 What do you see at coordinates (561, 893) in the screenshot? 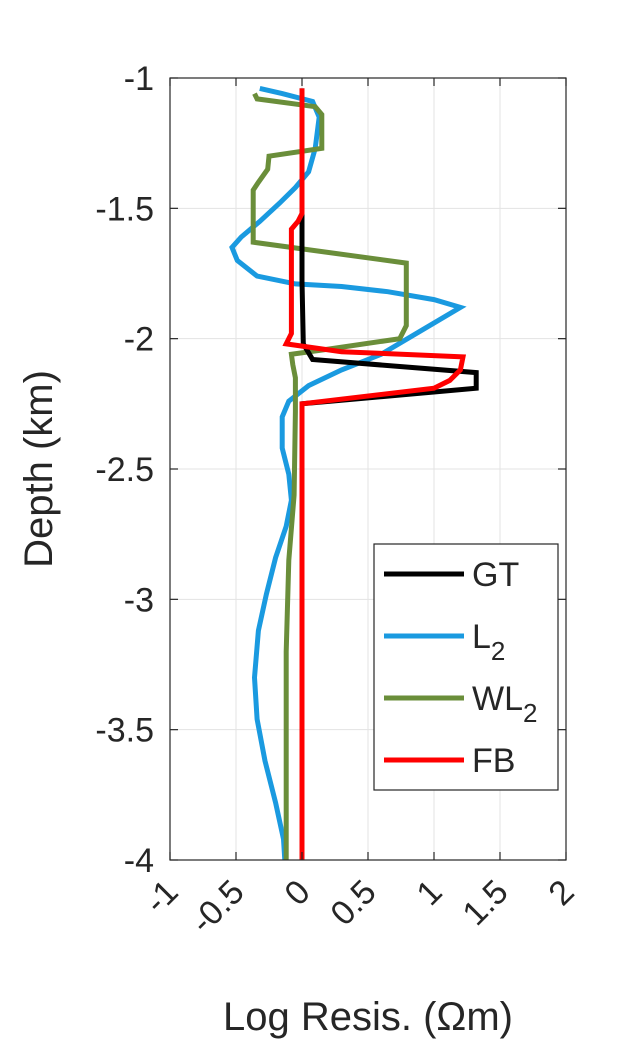
I see `x-tick-label: 2` at bounding box center [561, 893].